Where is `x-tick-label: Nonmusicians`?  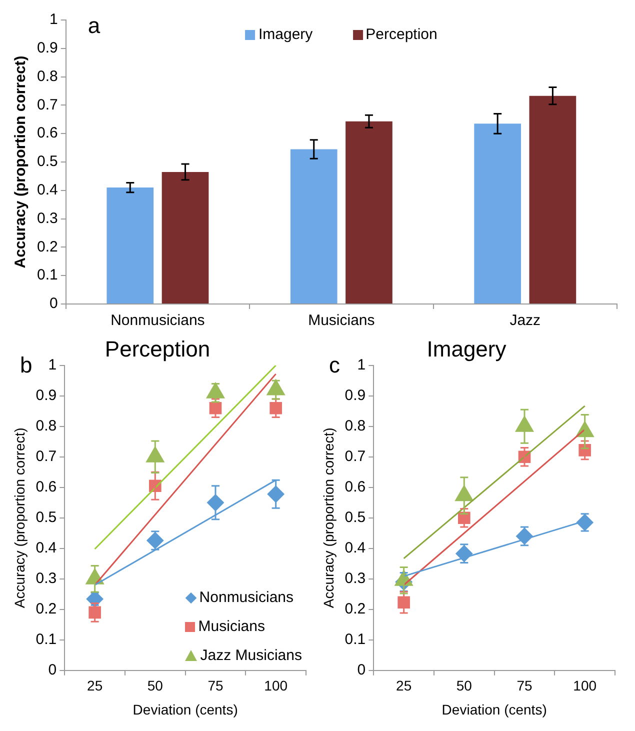 x-tick-label: Nonmusicians is located at coordinates (157, 321).